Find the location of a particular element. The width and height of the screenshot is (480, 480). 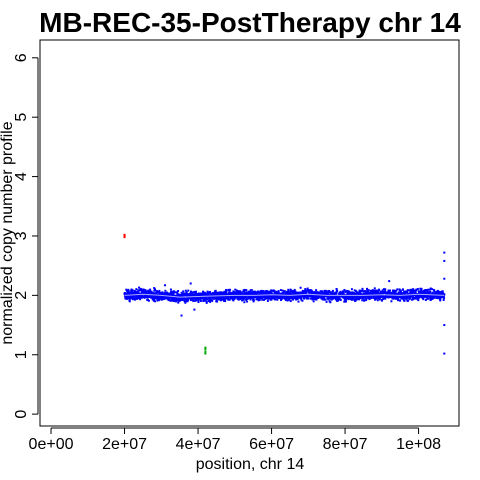

y-tick-label: 0 is located at coordinates (21, 414).